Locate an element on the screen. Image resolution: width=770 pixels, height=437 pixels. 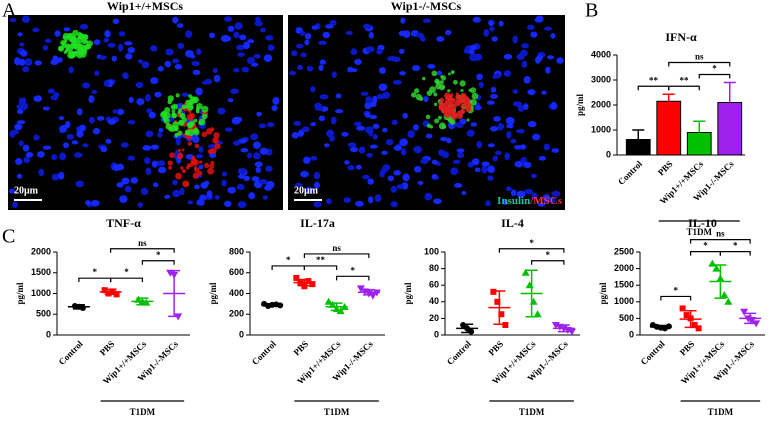
significance-label: ** is located at coordinates (685, 80).